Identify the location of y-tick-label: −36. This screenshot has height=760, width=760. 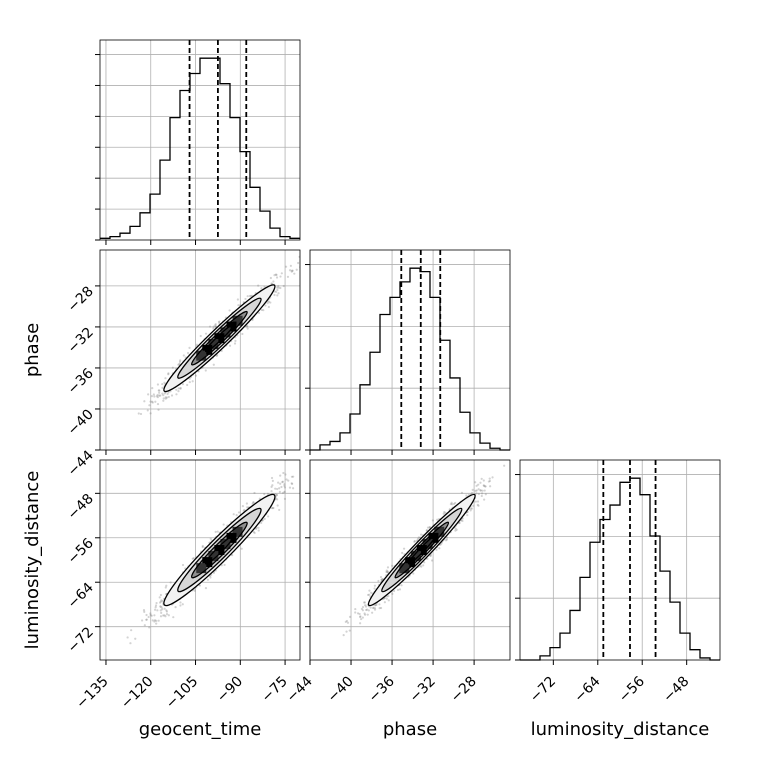
(81, 381).